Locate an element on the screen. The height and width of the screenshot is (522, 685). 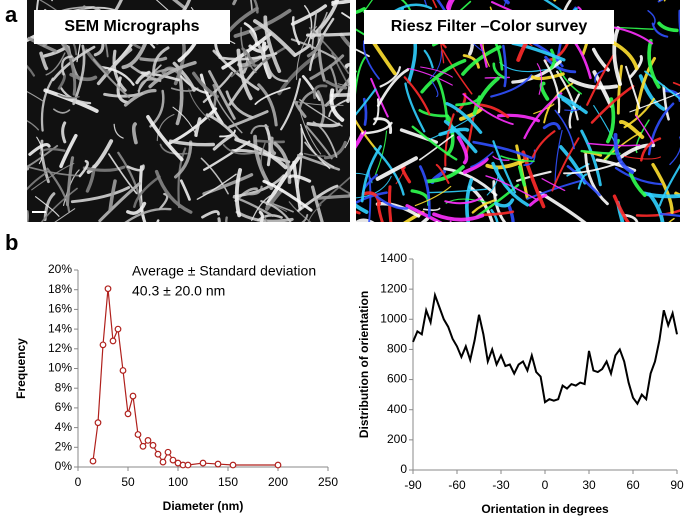
y-tick-label: 0% is located at coordinates (64, 466).